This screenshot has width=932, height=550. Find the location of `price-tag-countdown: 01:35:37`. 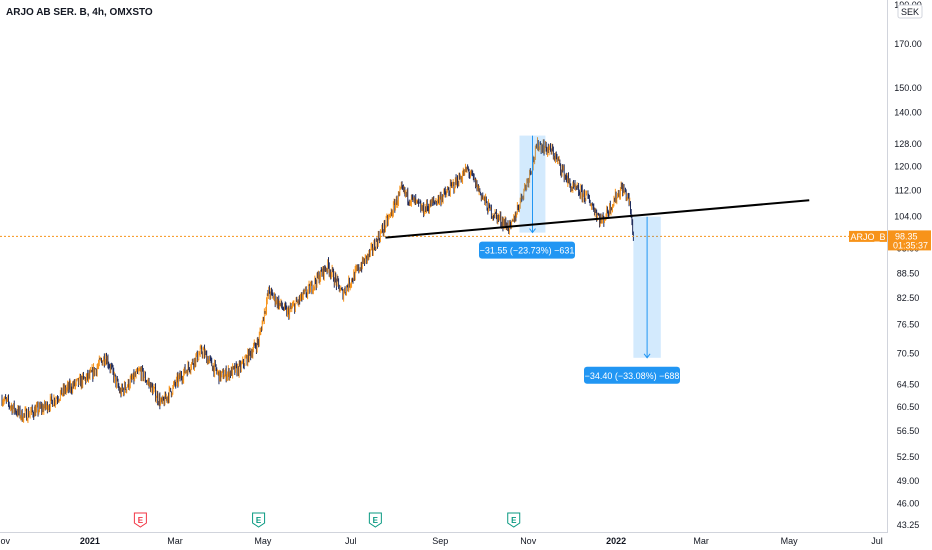

price-tag-countdown: 01:35:37 is located at coordinates (910, 245).